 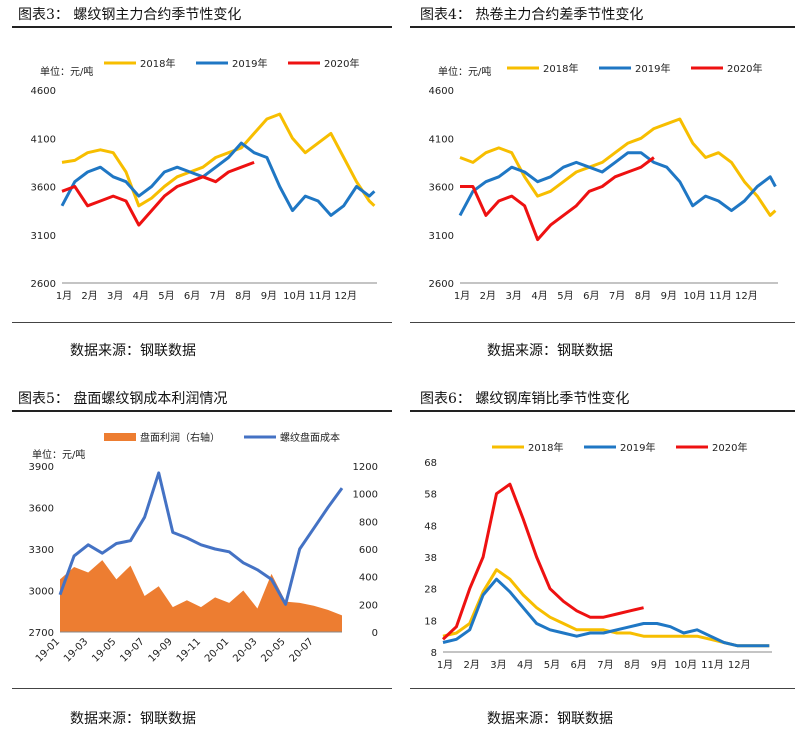 I want to click on profit-area, so click(x=201, y=596).